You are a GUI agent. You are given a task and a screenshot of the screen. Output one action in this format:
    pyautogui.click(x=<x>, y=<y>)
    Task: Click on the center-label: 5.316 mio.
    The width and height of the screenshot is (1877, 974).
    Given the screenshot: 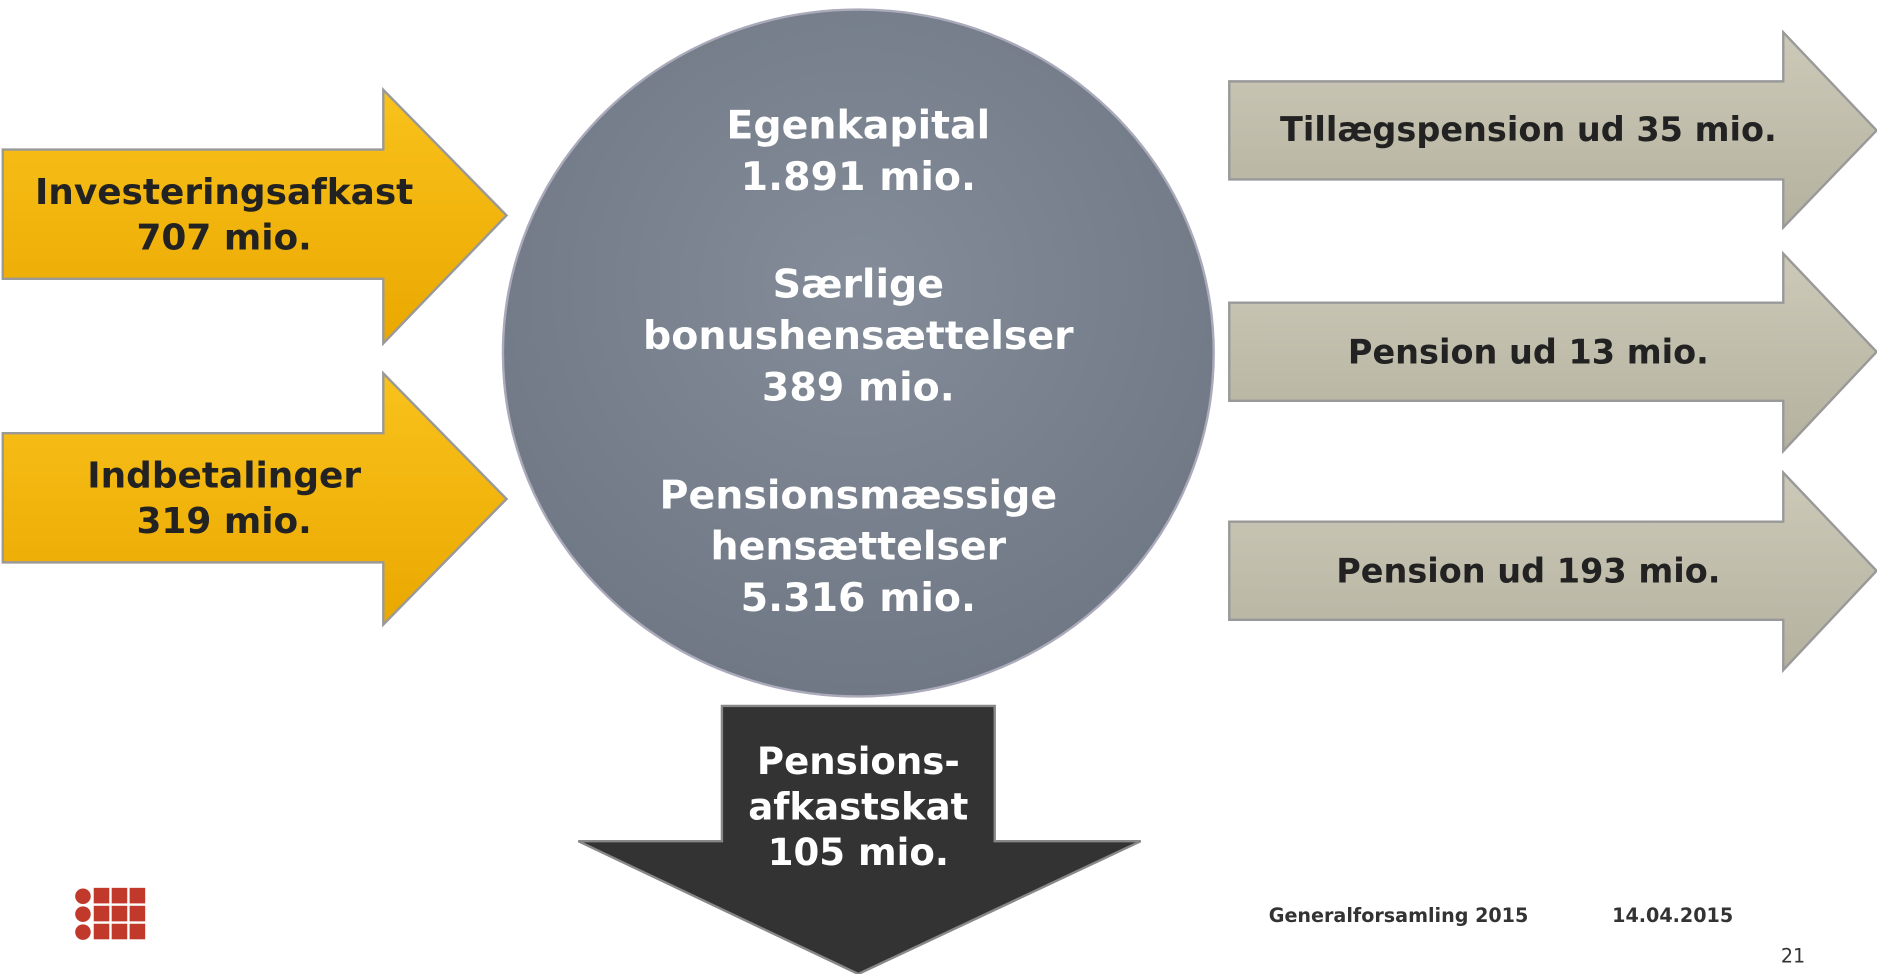 What is the action you would take?
    pyautogui.click(x=858, y=598)
    